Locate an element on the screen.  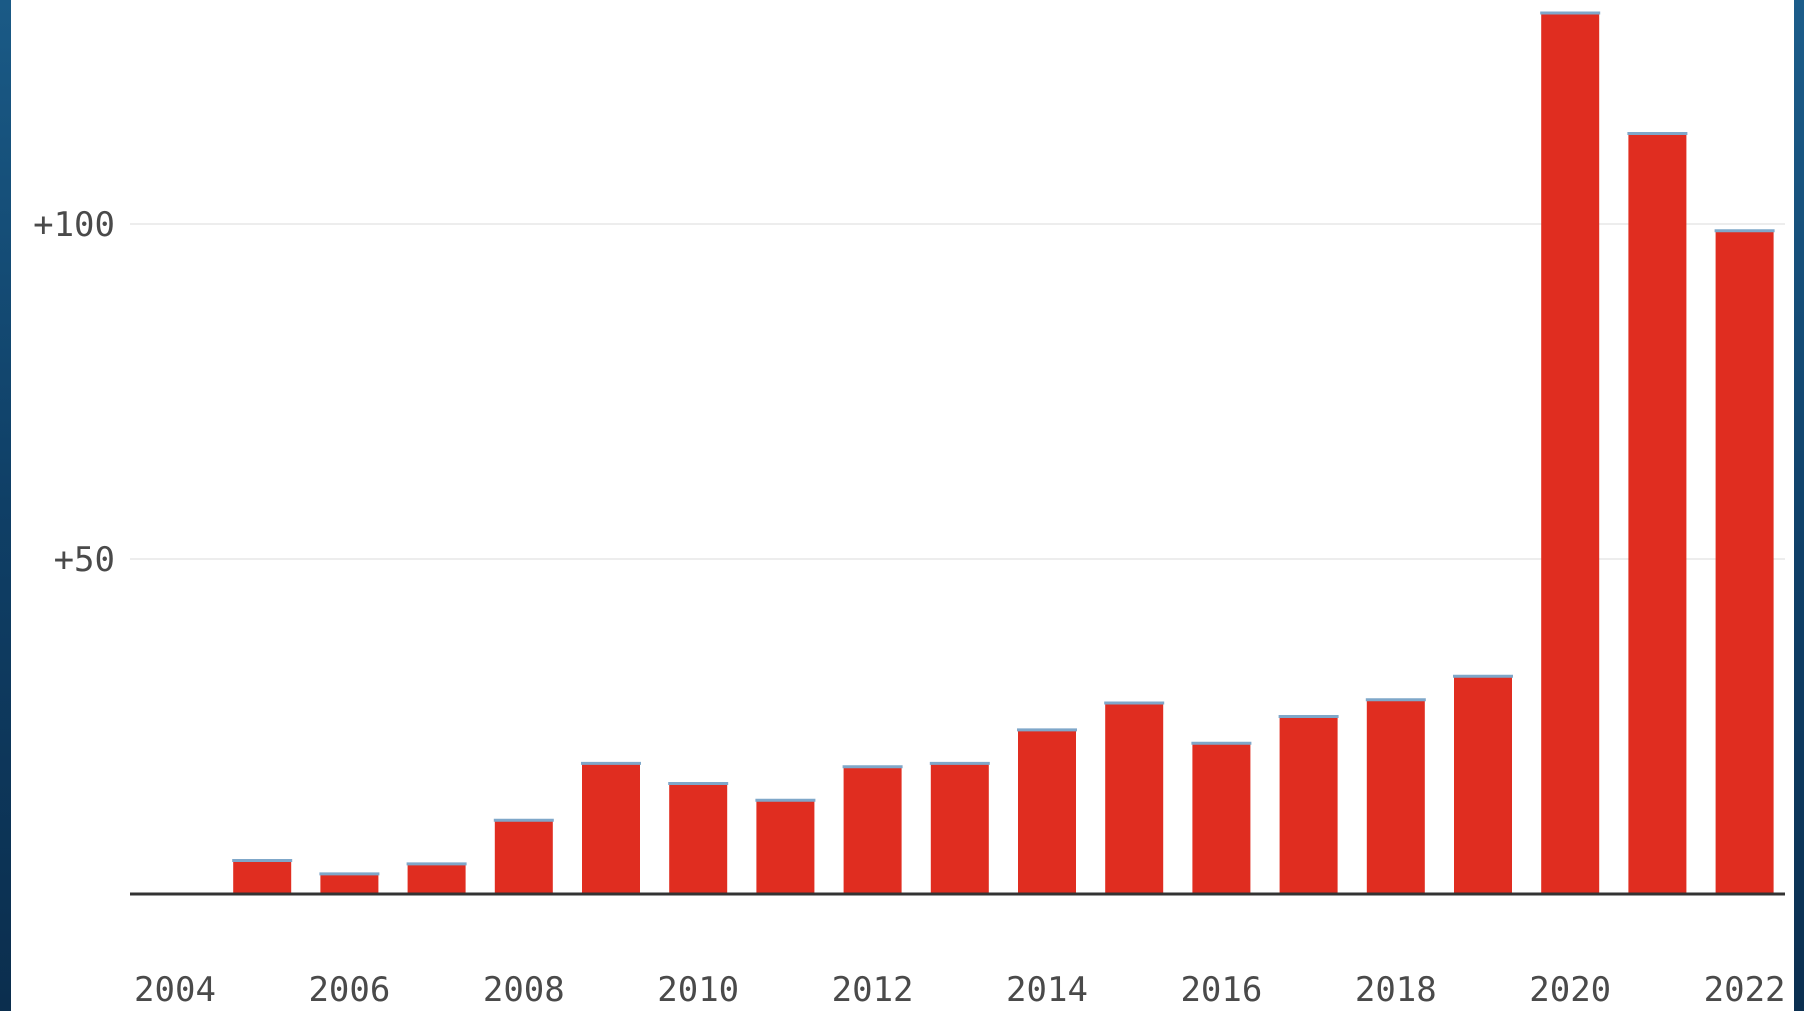
y-tick-label: +100 is located at coordinates (74, 225).